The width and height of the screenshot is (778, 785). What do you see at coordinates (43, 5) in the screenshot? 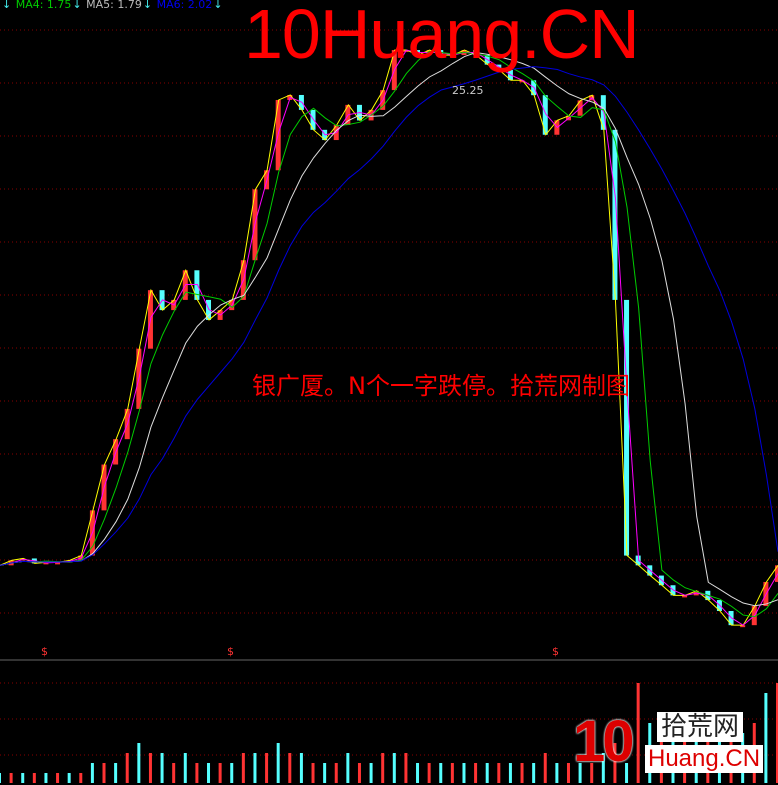
I see `legend-ma4: MA4: 1.75` at bounding box center [43, 5].